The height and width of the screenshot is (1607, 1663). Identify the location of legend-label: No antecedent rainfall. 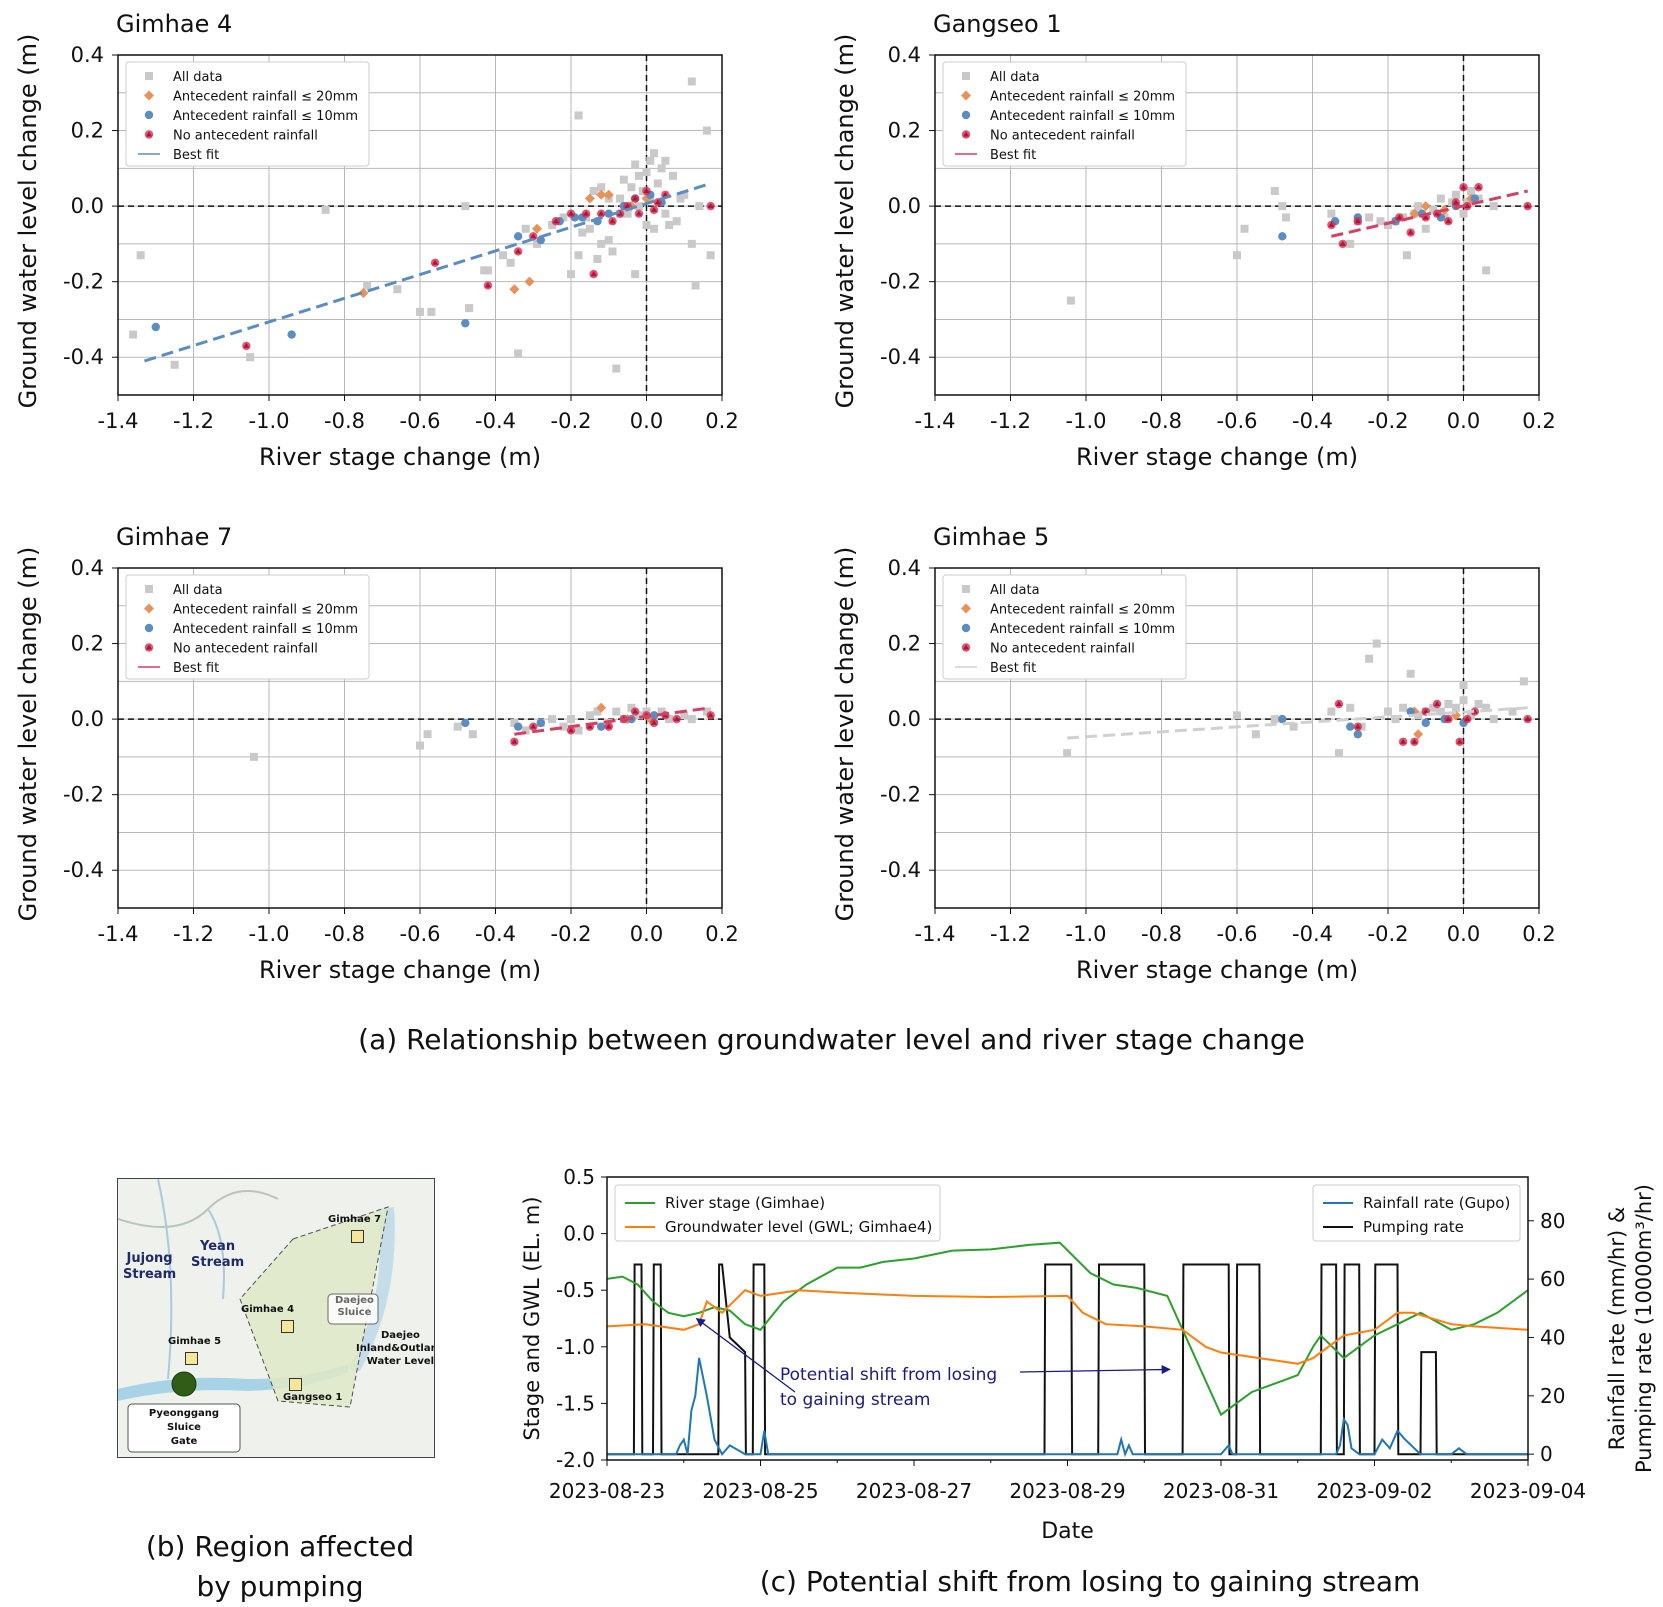
(245, 136).